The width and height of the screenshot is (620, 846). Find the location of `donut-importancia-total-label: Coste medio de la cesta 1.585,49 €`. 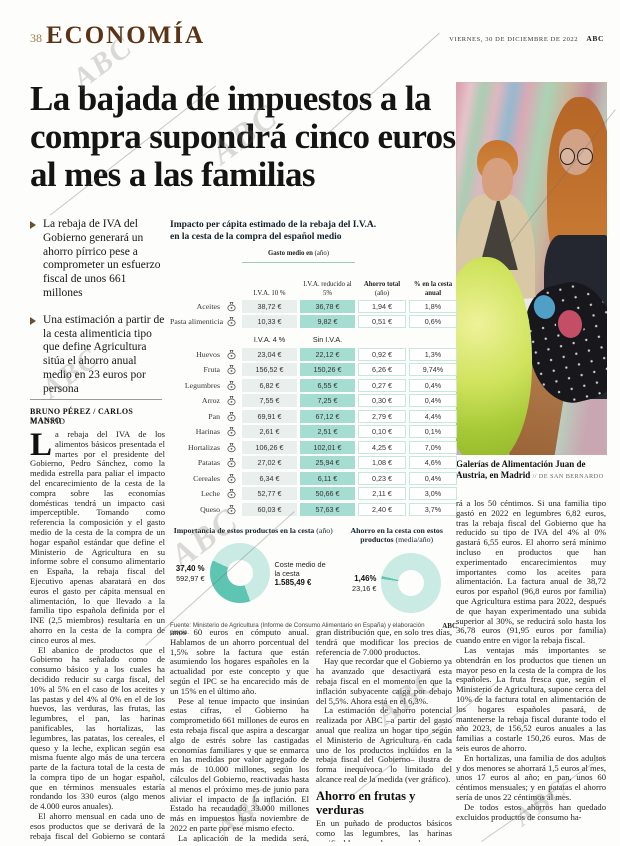

donut-importancia-total-label: Coste medio de la cesta 1.585,49 € is located at coordinates (300, 573).